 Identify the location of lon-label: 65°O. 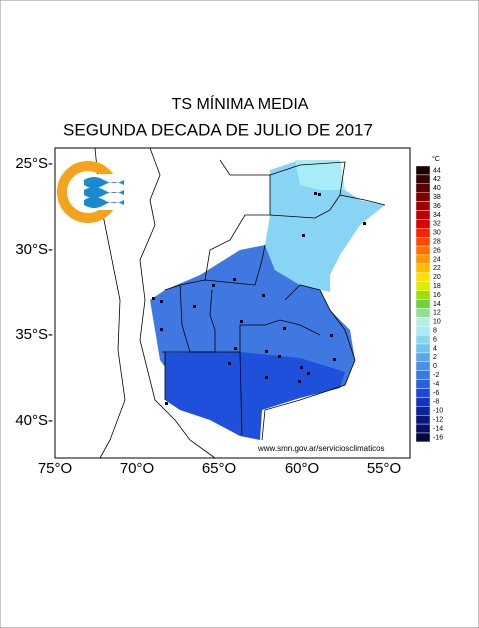
(219, 468).